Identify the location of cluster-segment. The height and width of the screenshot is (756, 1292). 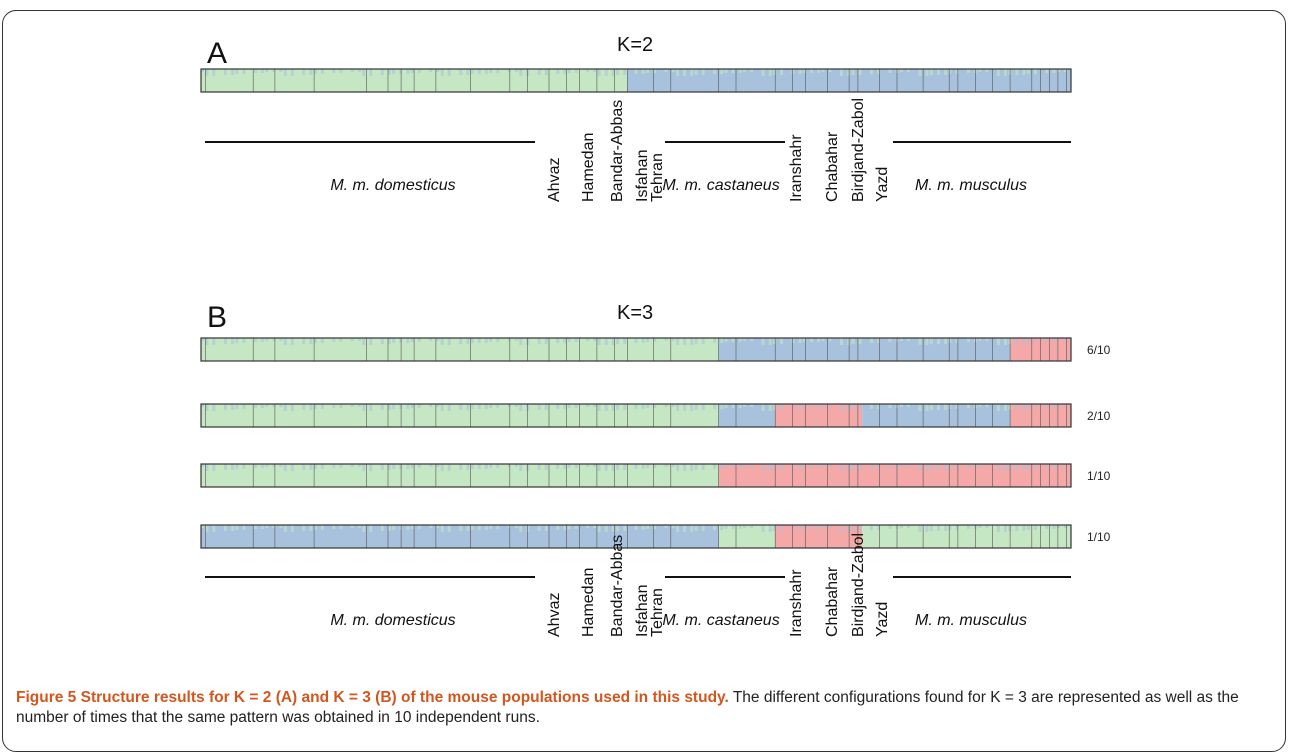
(747, 536).